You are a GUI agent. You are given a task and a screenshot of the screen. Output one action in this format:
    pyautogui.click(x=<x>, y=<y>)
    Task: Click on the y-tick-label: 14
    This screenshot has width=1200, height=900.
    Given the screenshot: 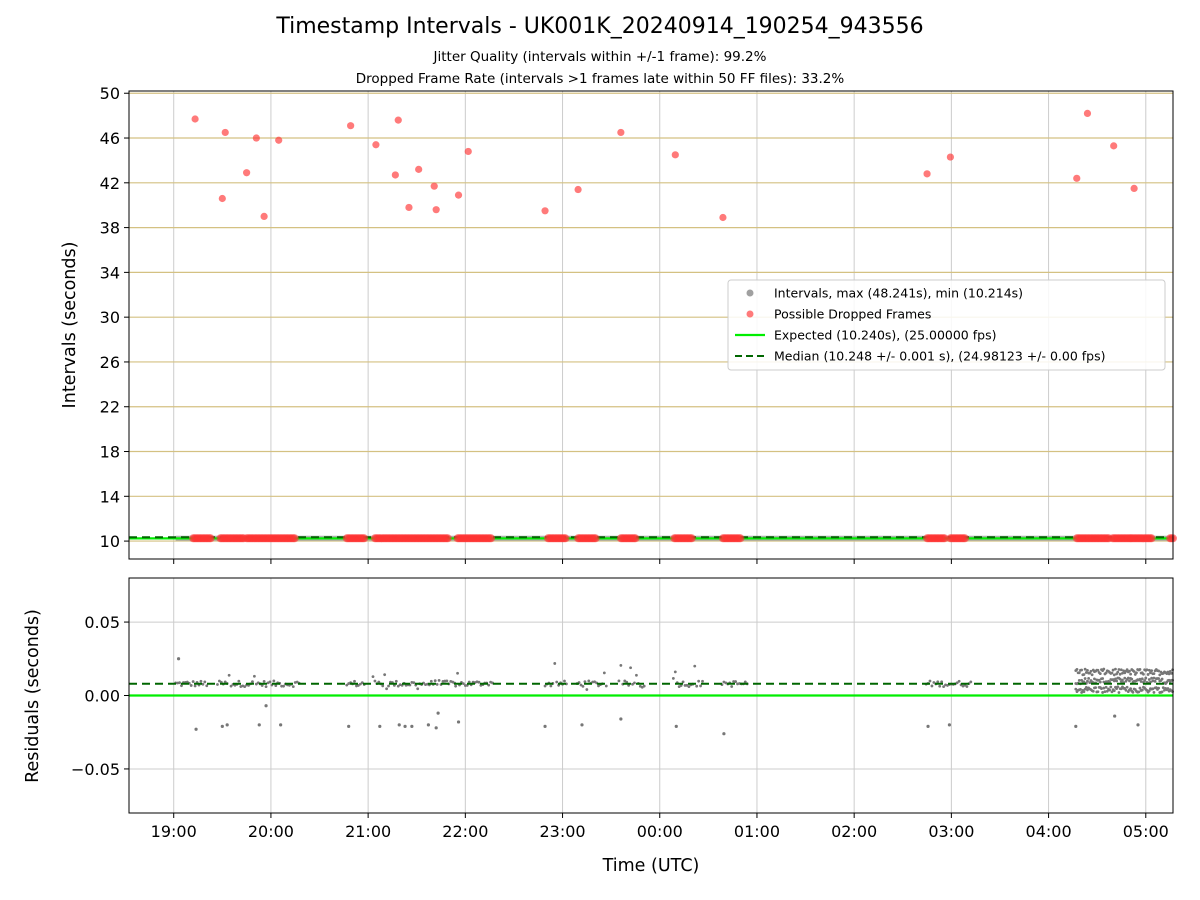 What is the action you would take?
    pyautogui.click(x=110, y=496)
    